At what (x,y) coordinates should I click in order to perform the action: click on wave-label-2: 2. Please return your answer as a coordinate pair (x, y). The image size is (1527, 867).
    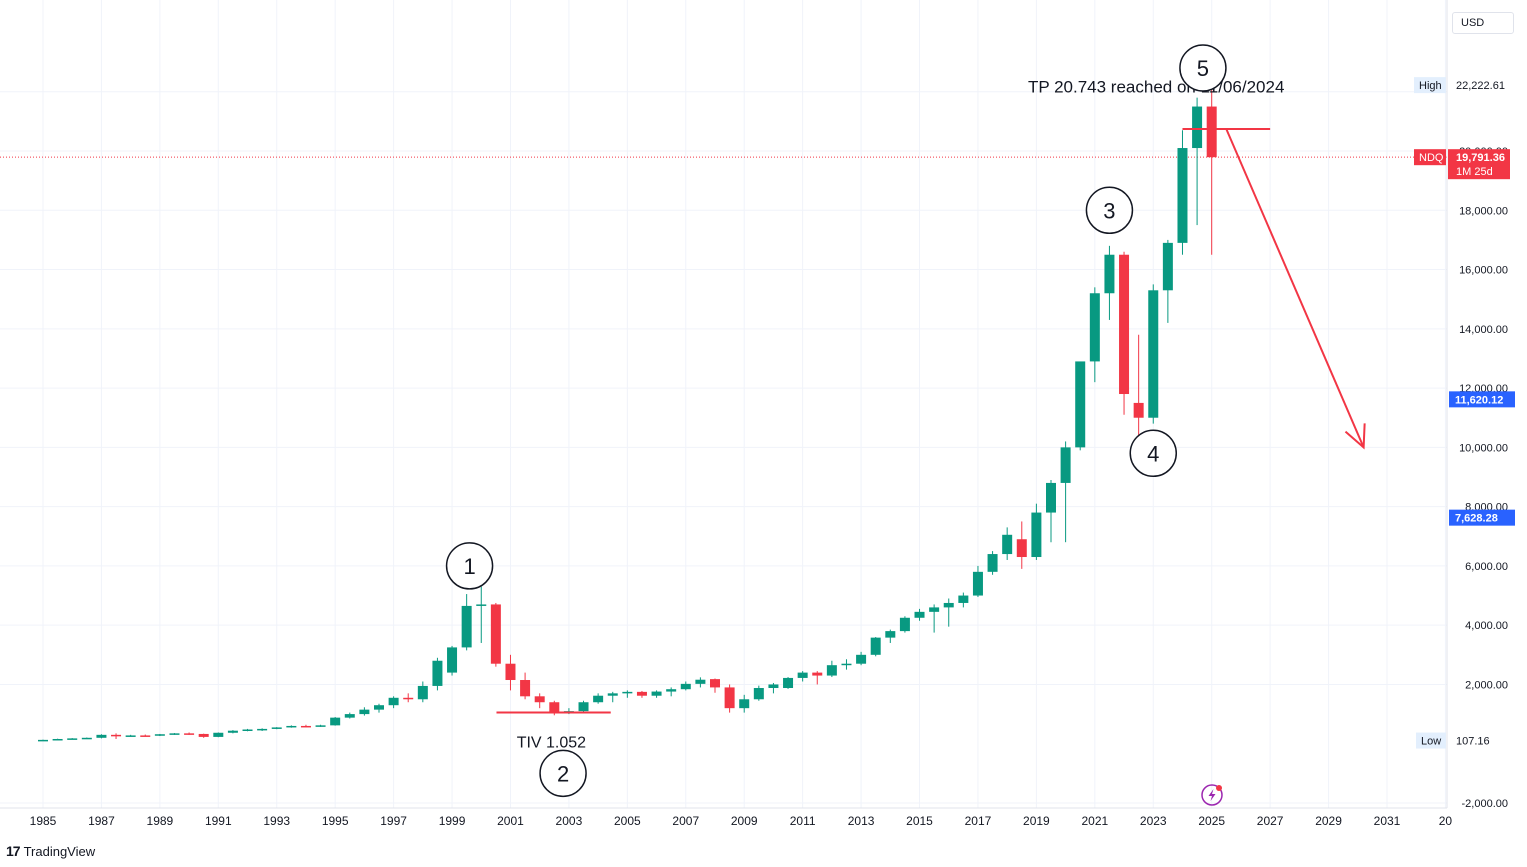
    Looking at the image, I should click on (563, 773).